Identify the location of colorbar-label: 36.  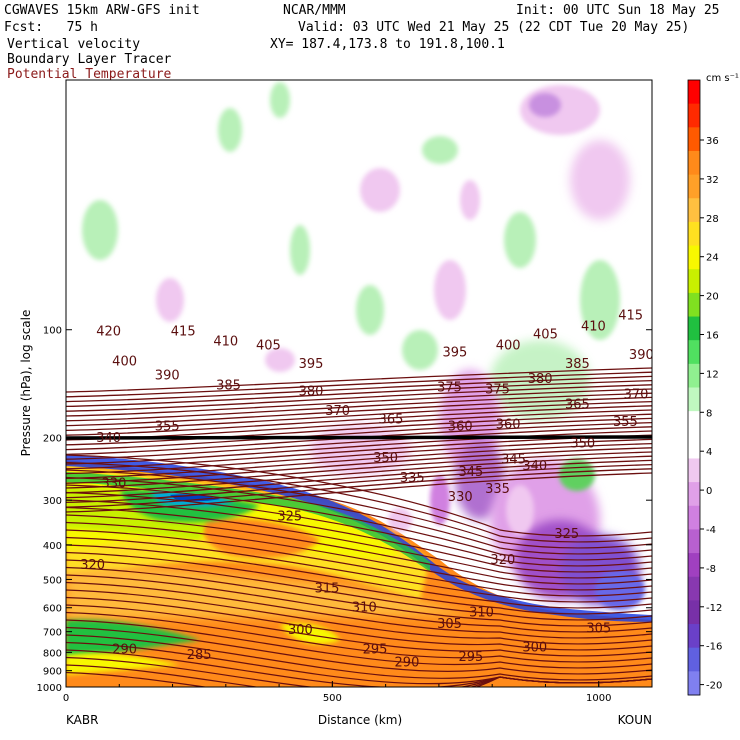
(712, 141).